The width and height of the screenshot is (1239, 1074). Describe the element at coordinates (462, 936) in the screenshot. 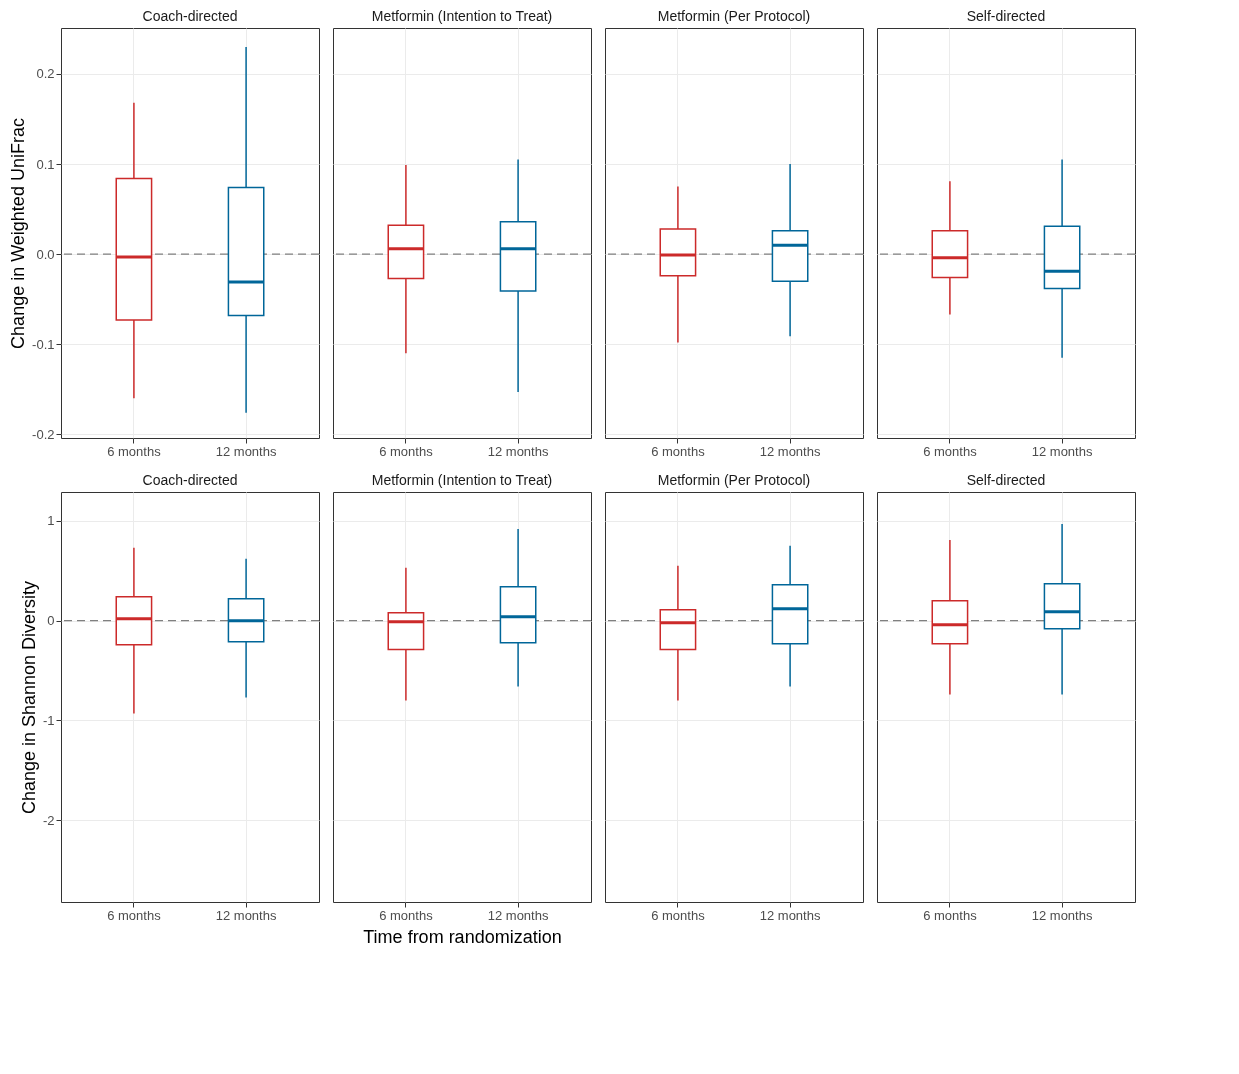

I see `x-axis-title: Time from randomization` at that location.